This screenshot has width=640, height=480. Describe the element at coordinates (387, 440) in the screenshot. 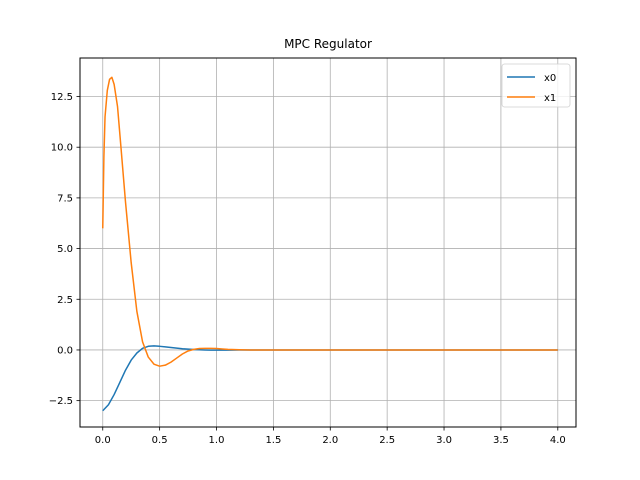

I see `x-tick-label: 2.5` at that location.